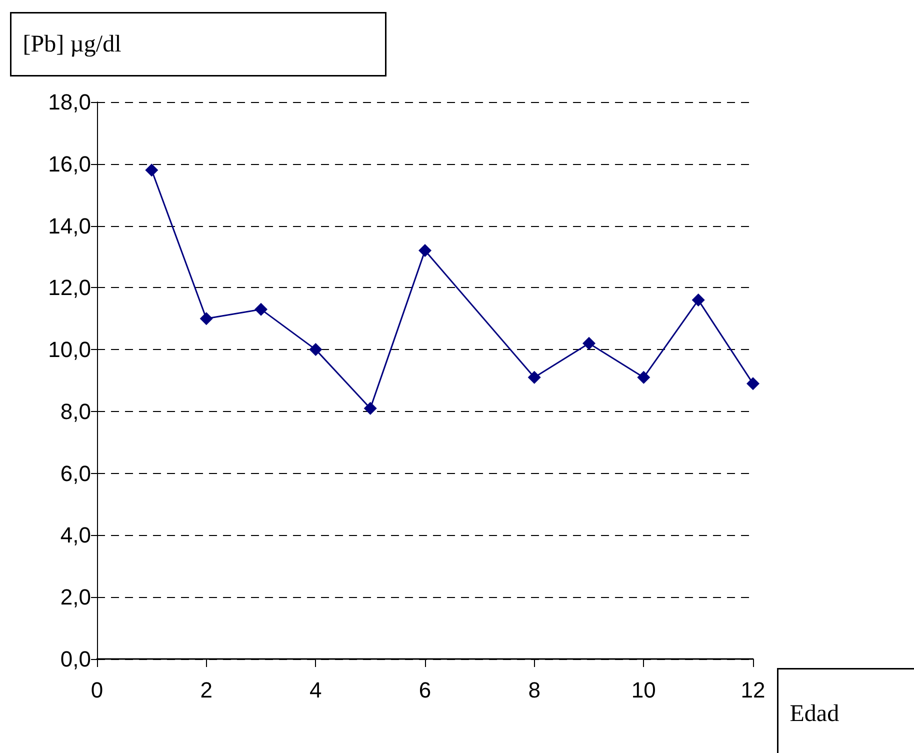 This screenshot has width=914, height=753. Describe the element at coordinates (316, 690) in the screenshot. I see `x-tick-label: 4` at that location.